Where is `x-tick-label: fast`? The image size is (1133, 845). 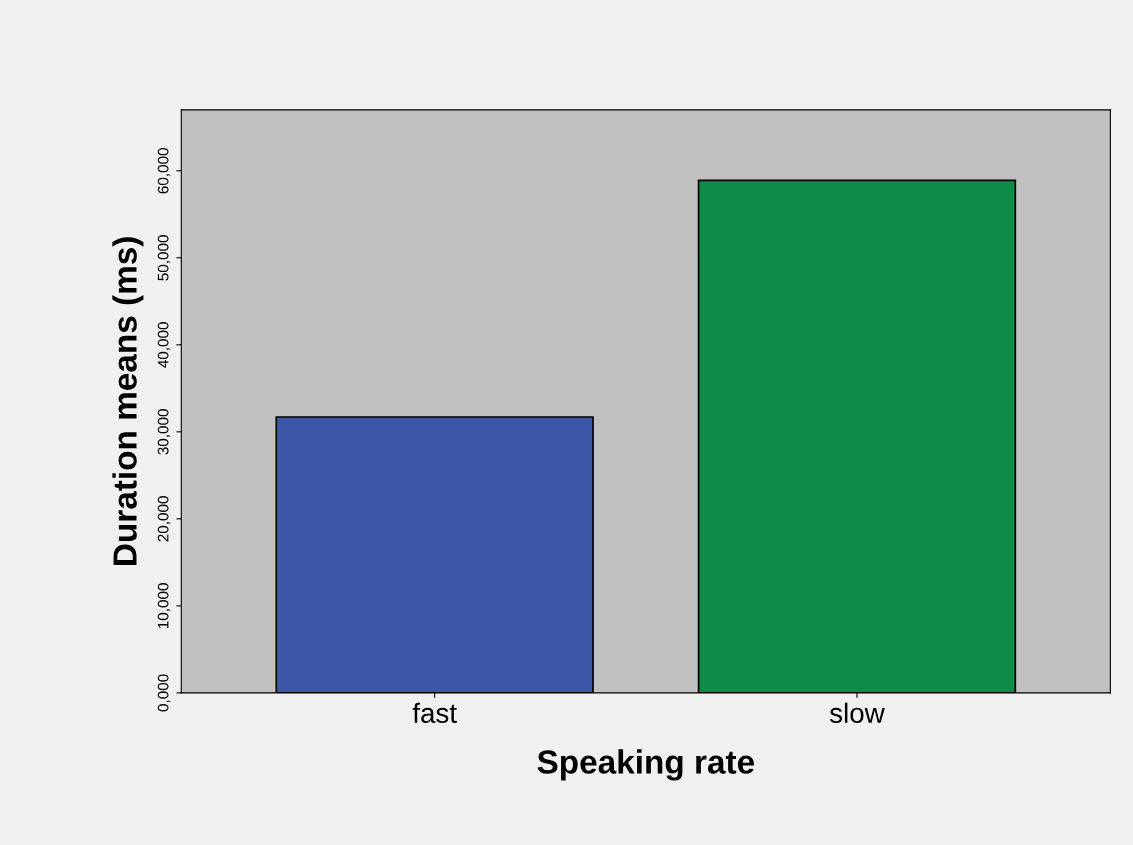 x-tick-label: fast is located at coordinates (434, 713).